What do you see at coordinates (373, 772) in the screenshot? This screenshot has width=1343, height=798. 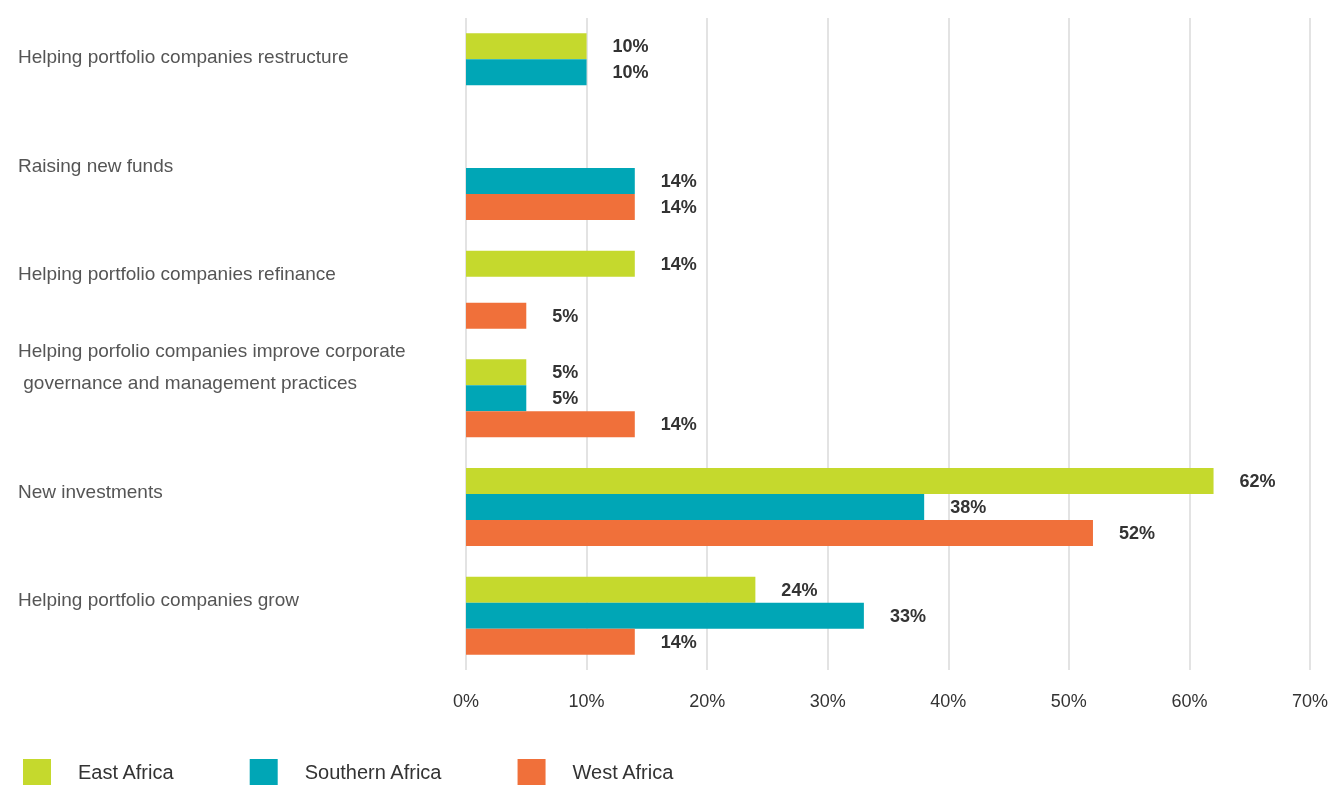 I see `legend-label: Southern Africa` at bounding box center [373, 772].